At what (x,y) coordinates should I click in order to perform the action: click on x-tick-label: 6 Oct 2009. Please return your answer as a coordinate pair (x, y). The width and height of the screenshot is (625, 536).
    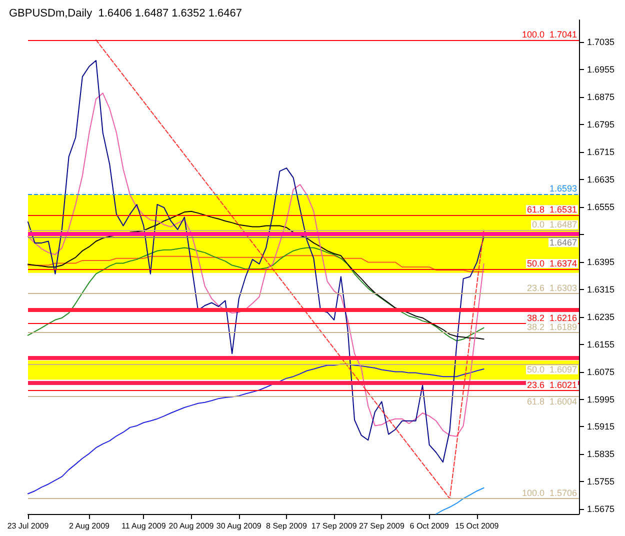
    Looking at the image, I should click on (430, 526).